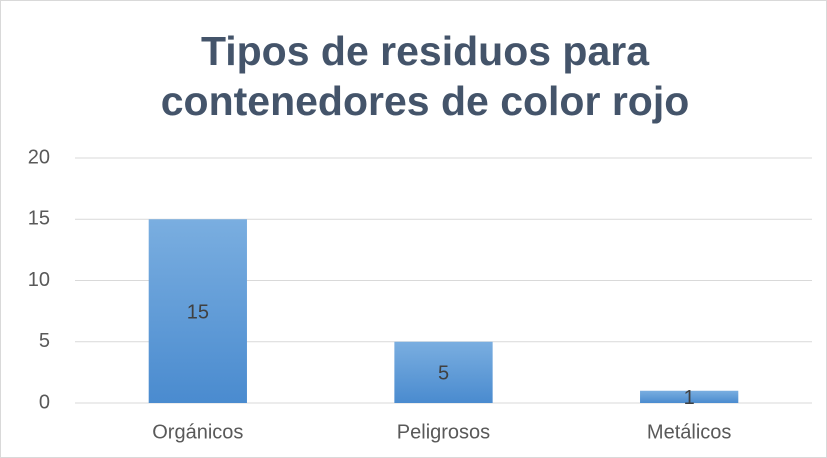 The image size is (827, 458). What do you see at coordinates (44, 341) in the screenshot?
I see `y-tick-label: 5` at bounding box center [44, 341].